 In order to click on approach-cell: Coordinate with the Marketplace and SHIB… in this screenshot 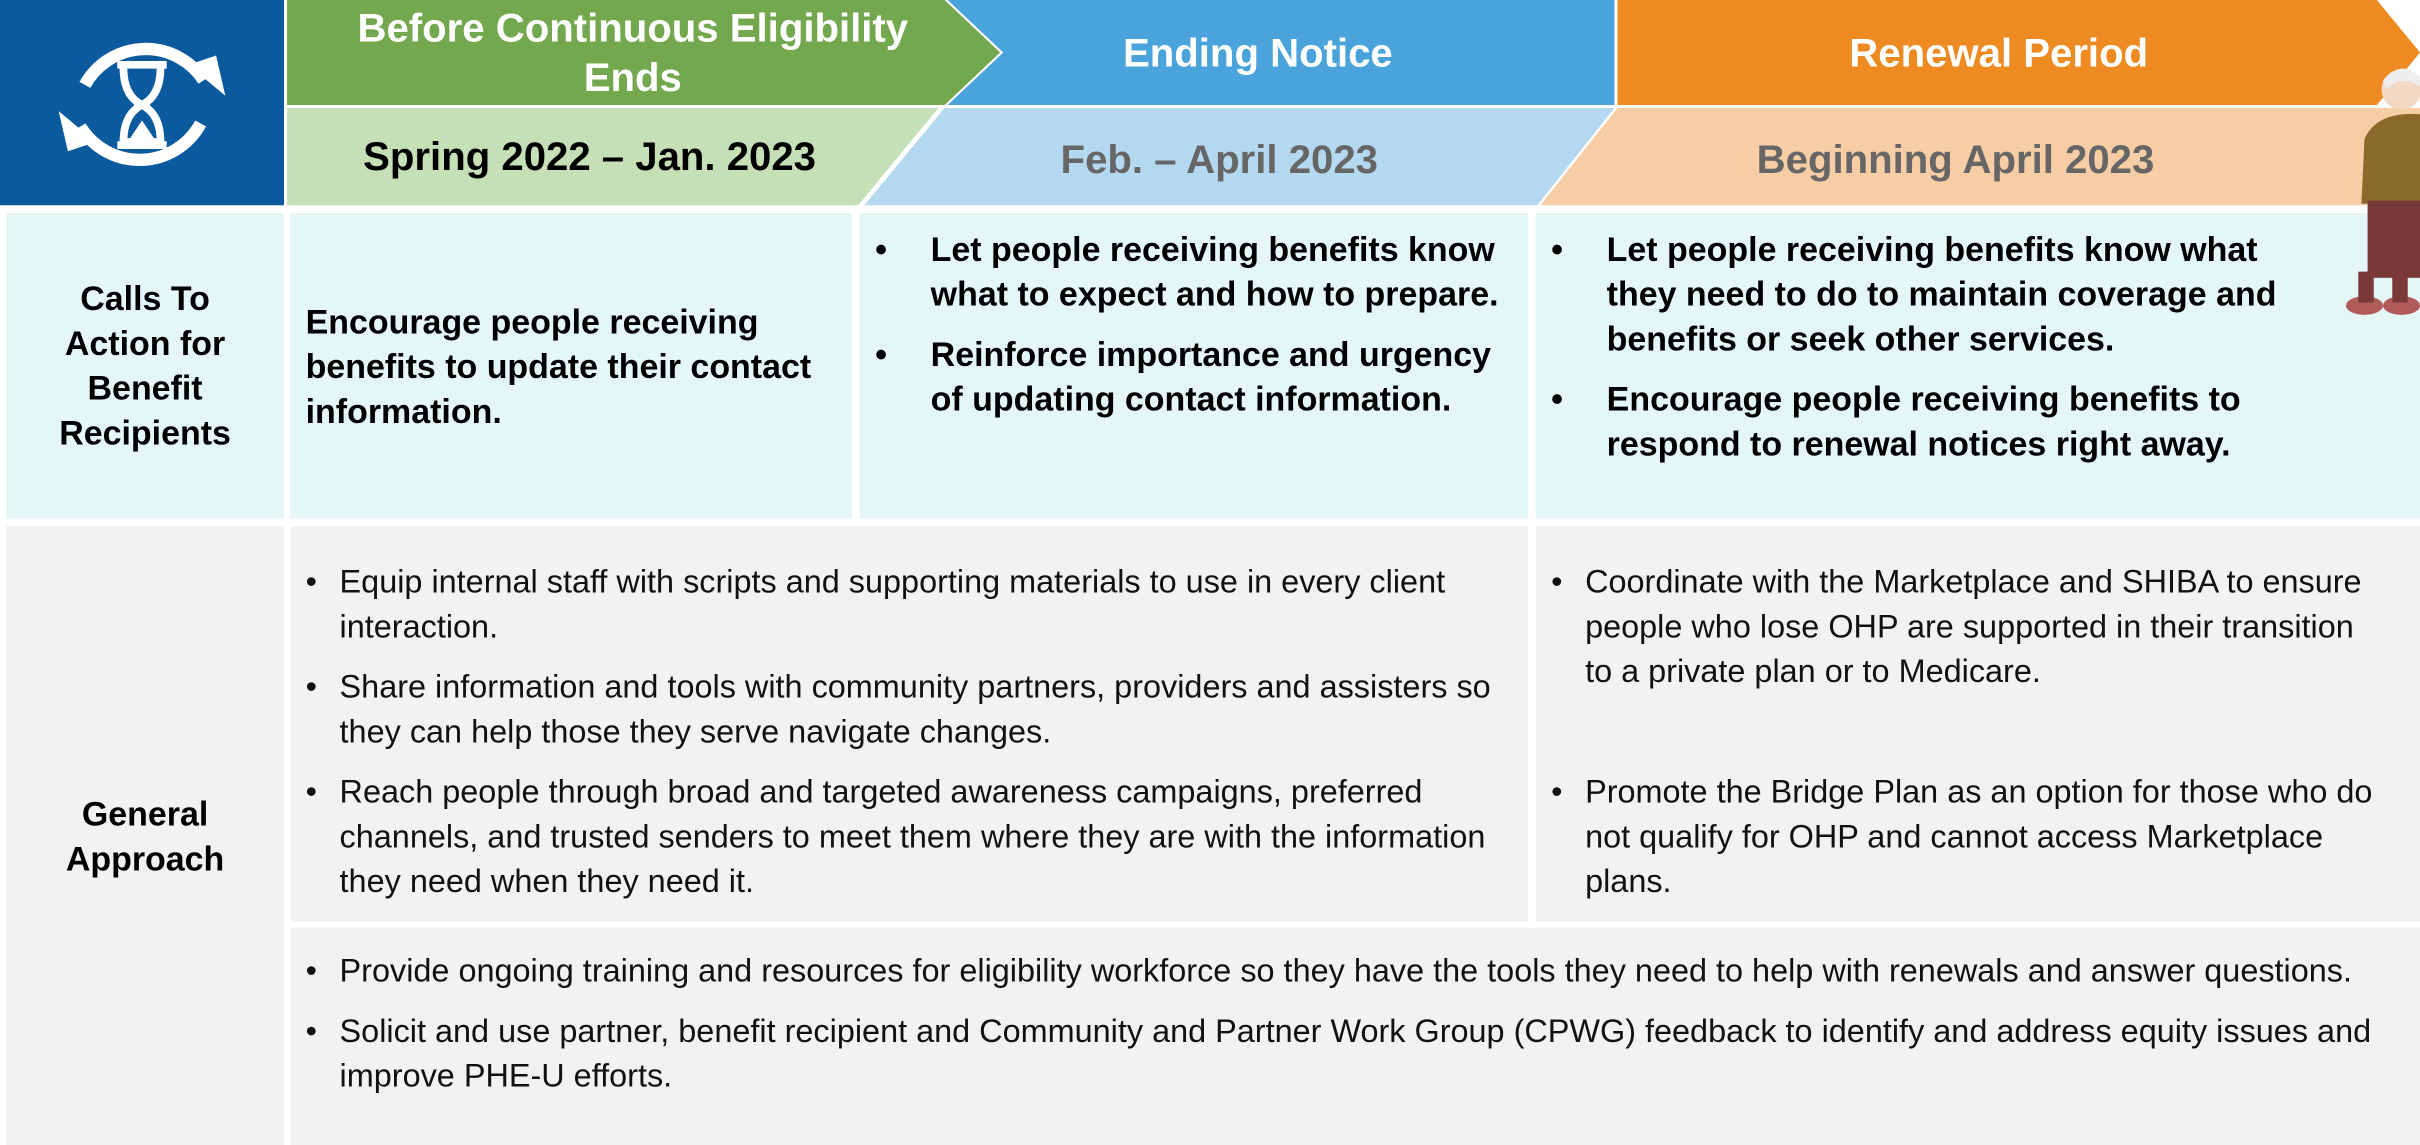, I will do `click(1977, 724)`.